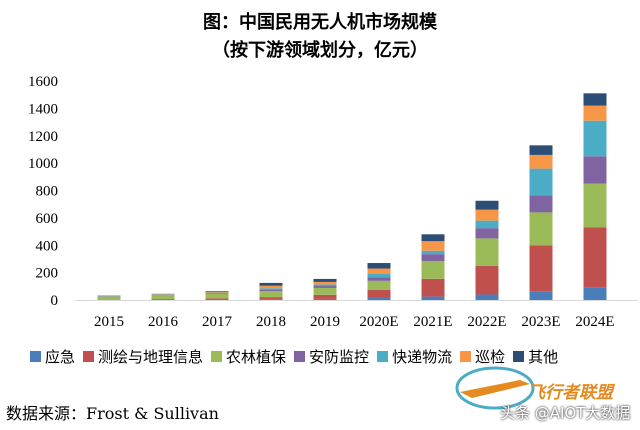 The height and width of the screenshot is (430, 640). What do you see at coordinates (163, 322) in the screenshot?
I see `x-tick-label: 2016` at bounding box center [163, 322].